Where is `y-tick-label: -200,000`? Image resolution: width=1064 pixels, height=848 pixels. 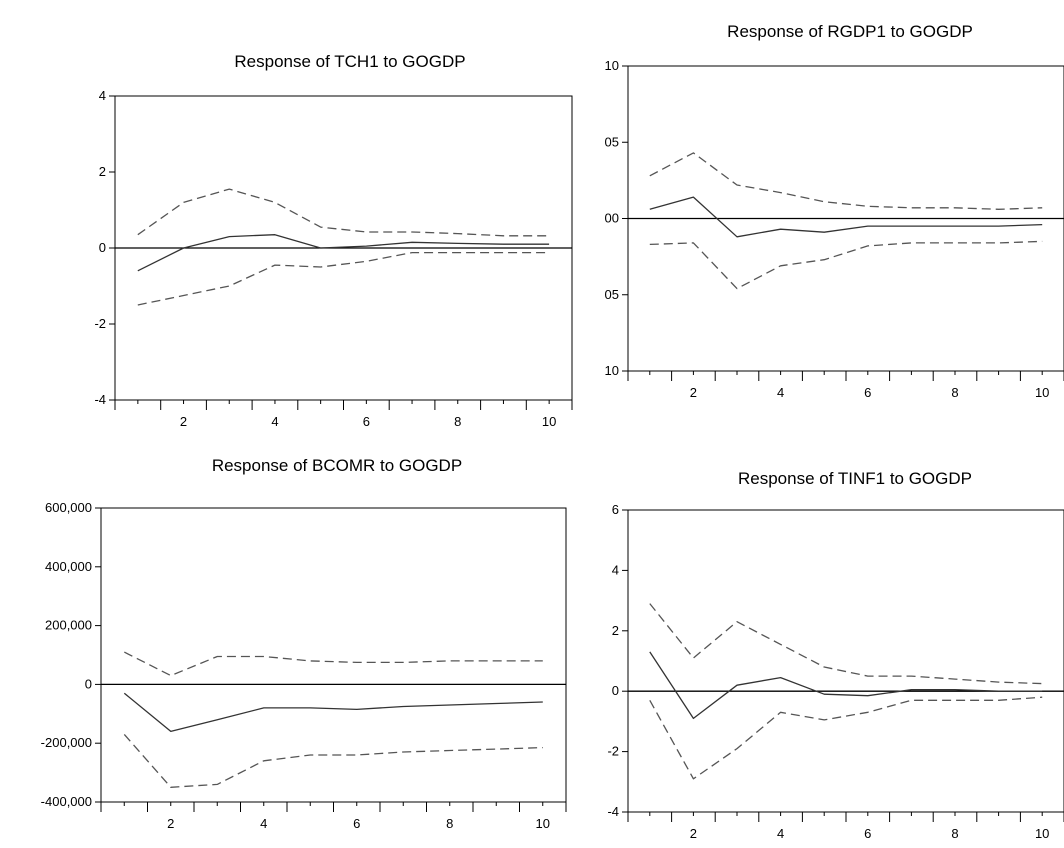
y-tick-label: -200,000 is located at coordinates (66, 742).